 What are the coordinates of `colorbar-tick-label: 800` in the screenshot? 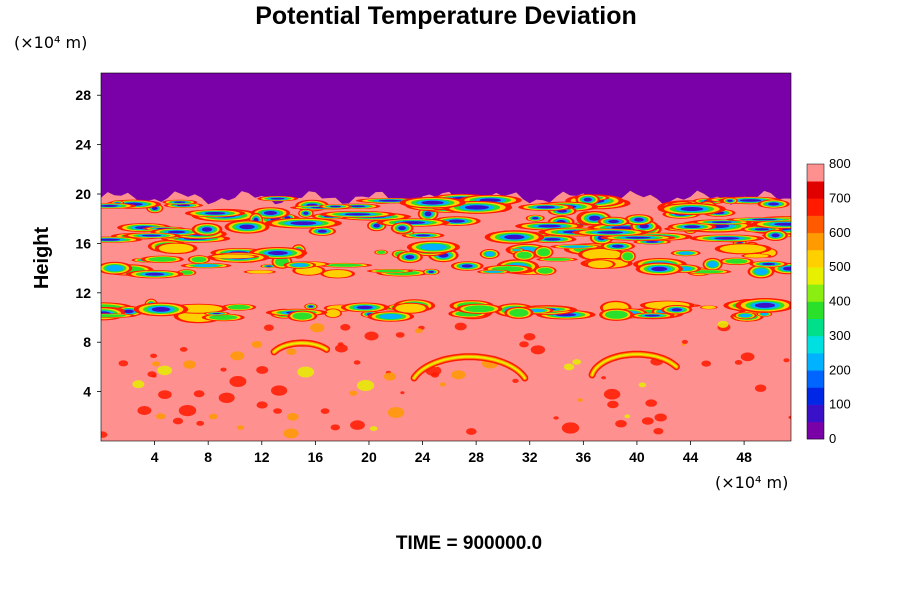 It's located at (840, 163).